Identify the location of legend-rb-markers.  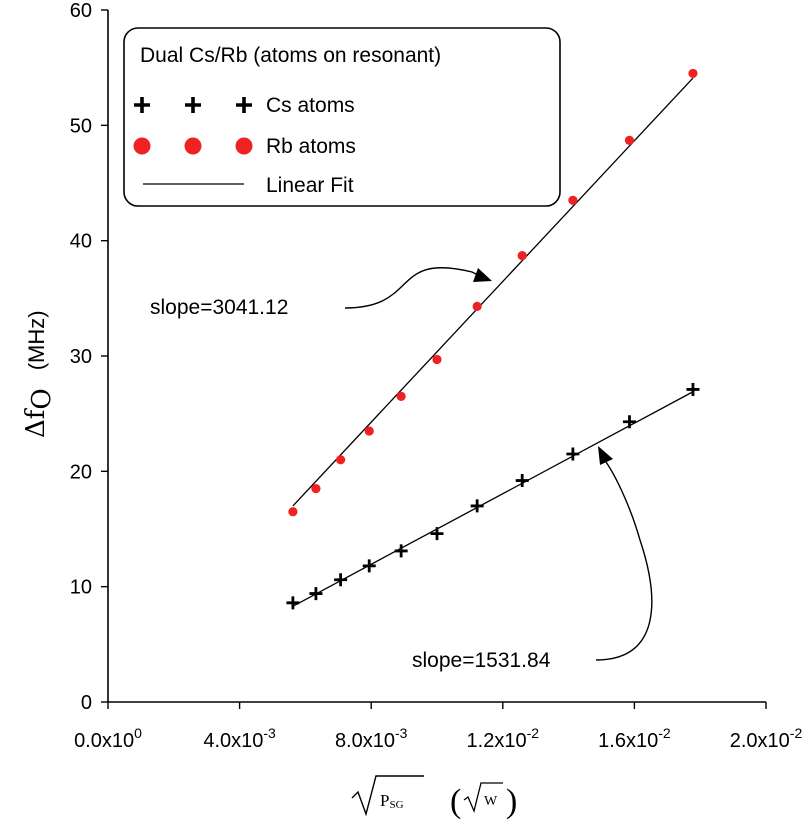
(193, 146).